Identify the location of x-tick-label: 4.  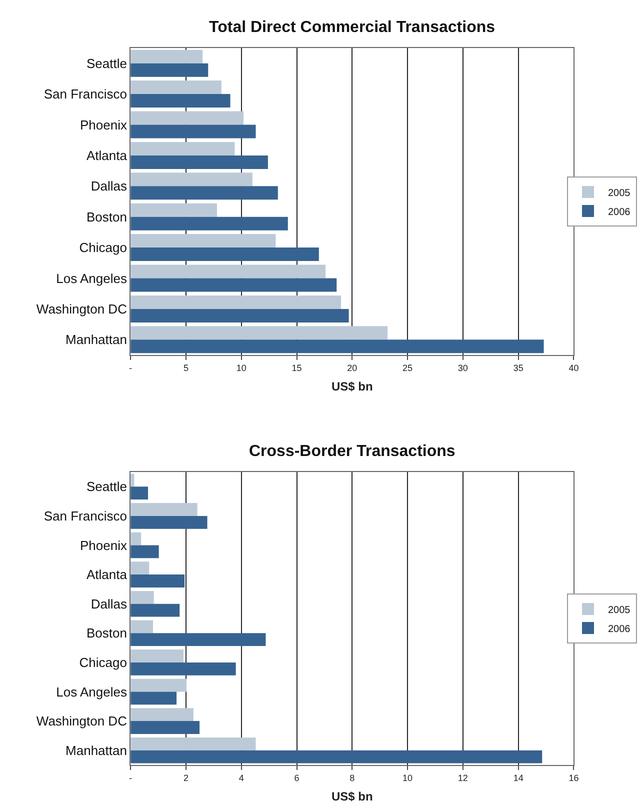
(241, 777).